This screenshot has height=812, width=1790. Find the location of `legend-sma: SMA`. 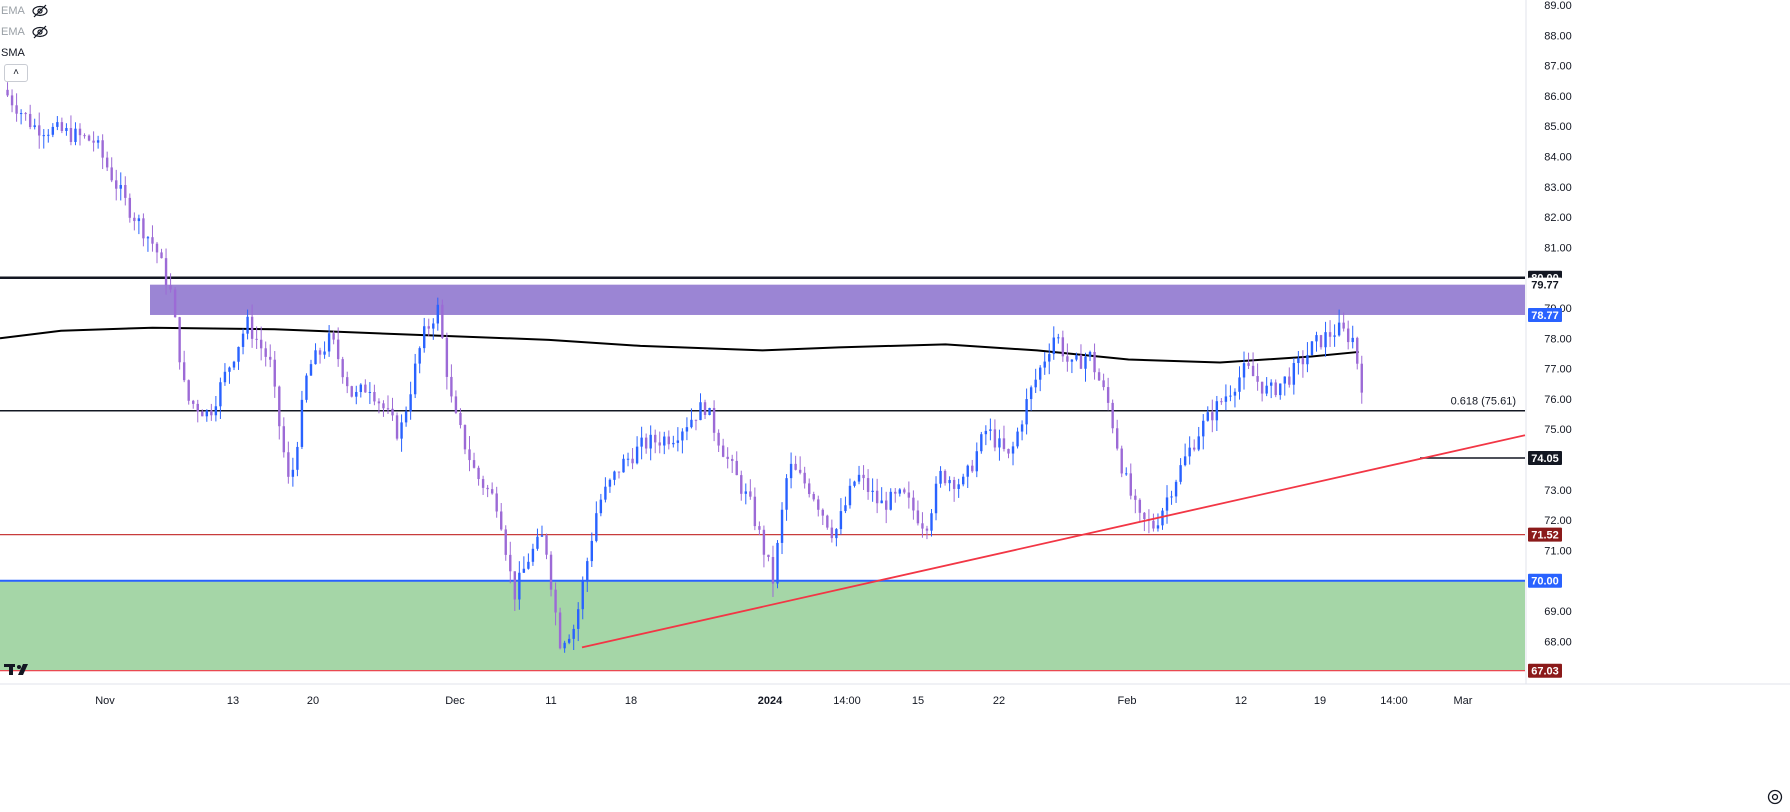

legend-sma: SMA is located at coordinates (24, 52).